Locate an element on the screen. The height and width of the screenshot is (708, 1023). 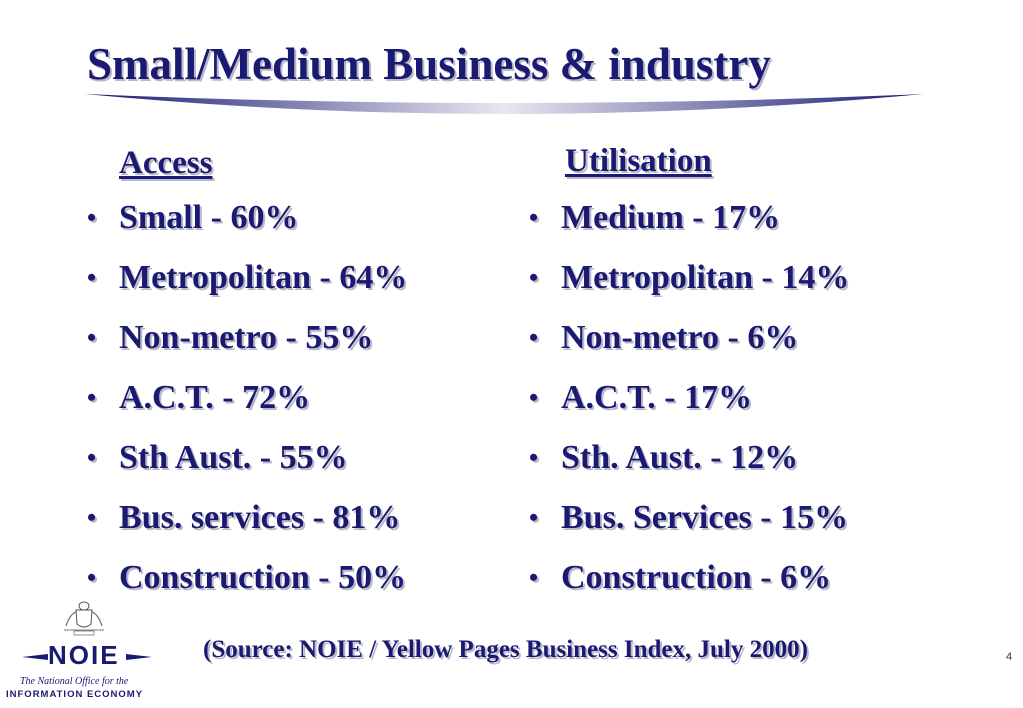
list-item-label: Non-metro - 55% is located at coordinates (246, 337).